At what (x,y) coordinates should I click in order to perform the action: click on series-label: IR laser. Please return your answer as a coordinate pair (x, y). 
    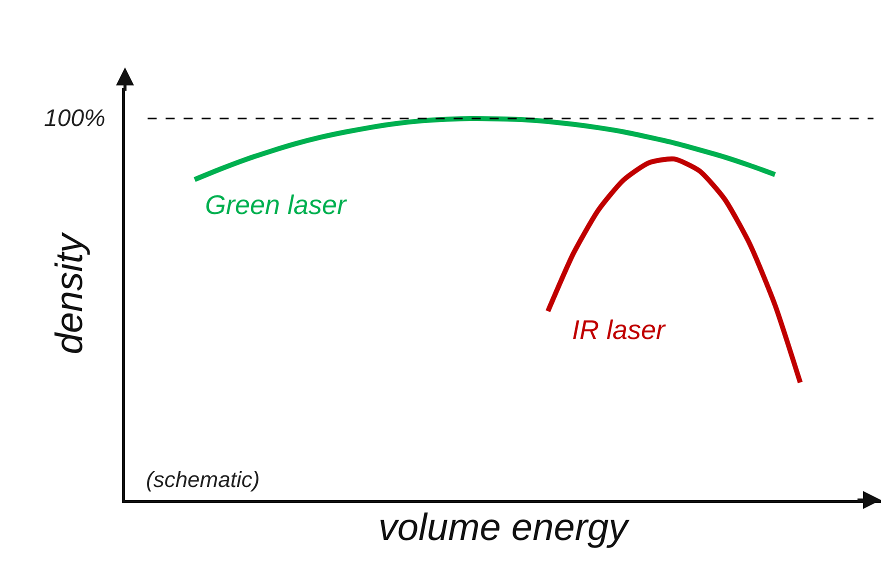
    Looking at the image, I should click on (619, 330).